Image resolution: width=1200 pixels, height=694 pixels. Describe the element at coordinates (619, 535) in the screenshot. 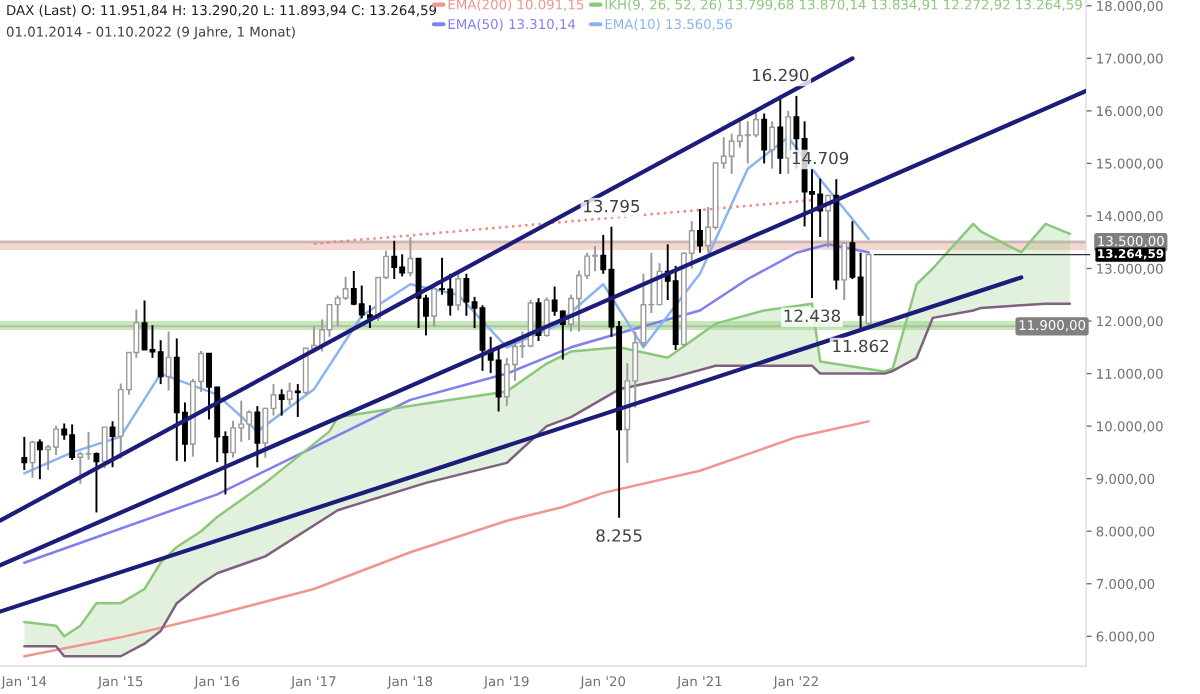

I see `annotation: 8.255` at that location.